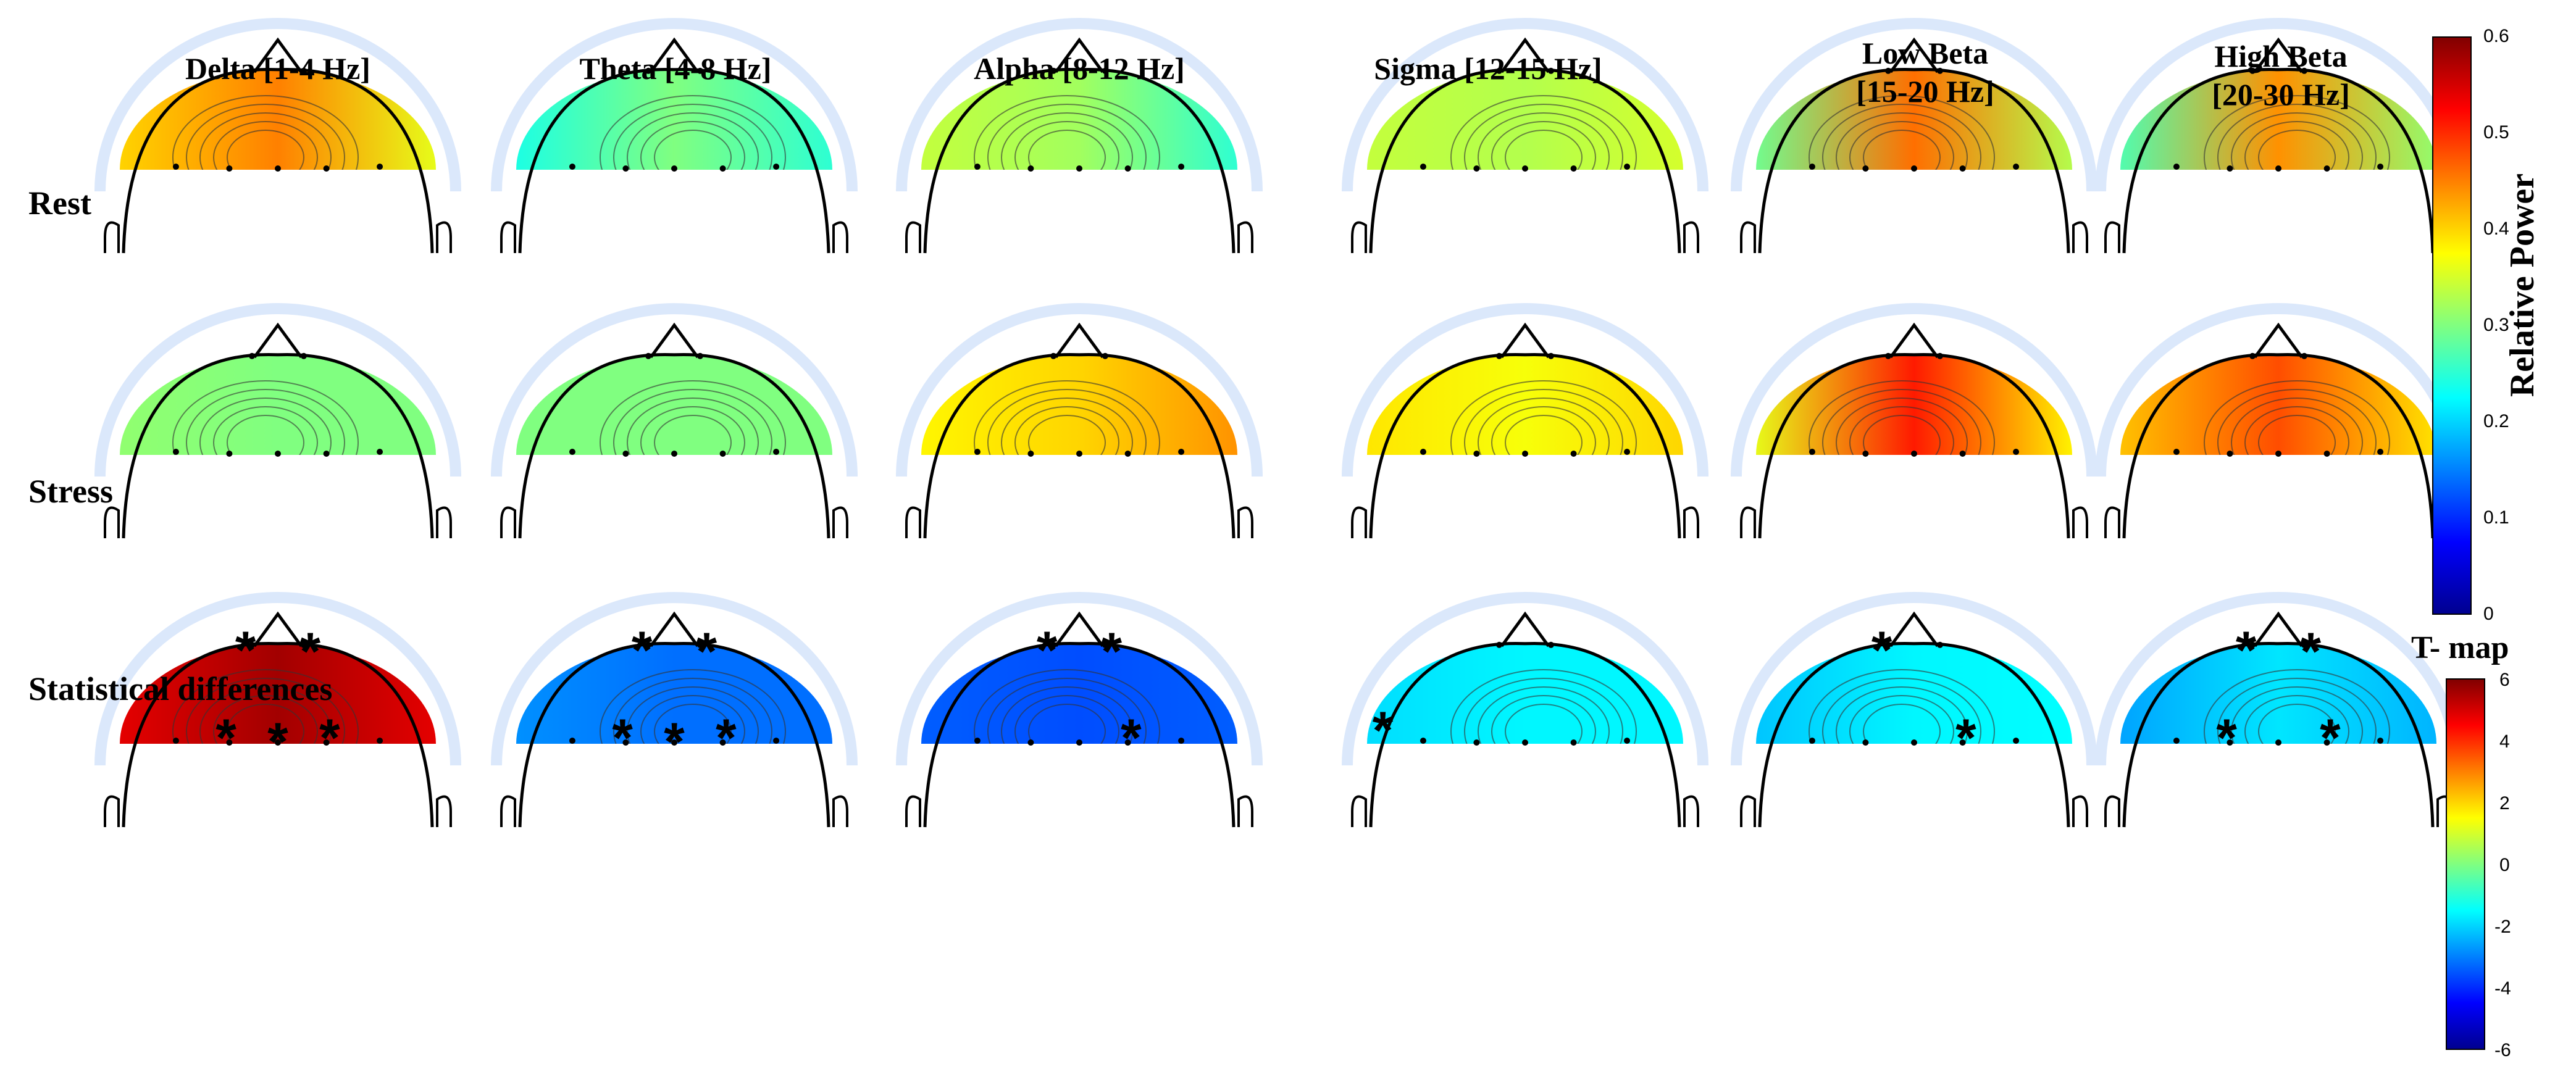  I want to click on tmap-tick-label: 2, so click(2504, 803).